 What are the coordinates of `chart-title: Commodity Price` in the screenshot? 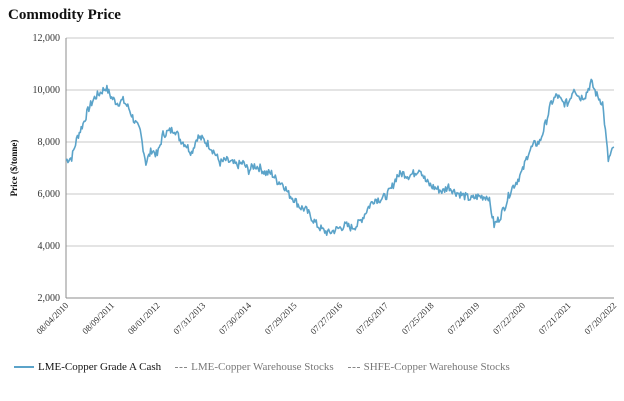 It's located at (64, 15).